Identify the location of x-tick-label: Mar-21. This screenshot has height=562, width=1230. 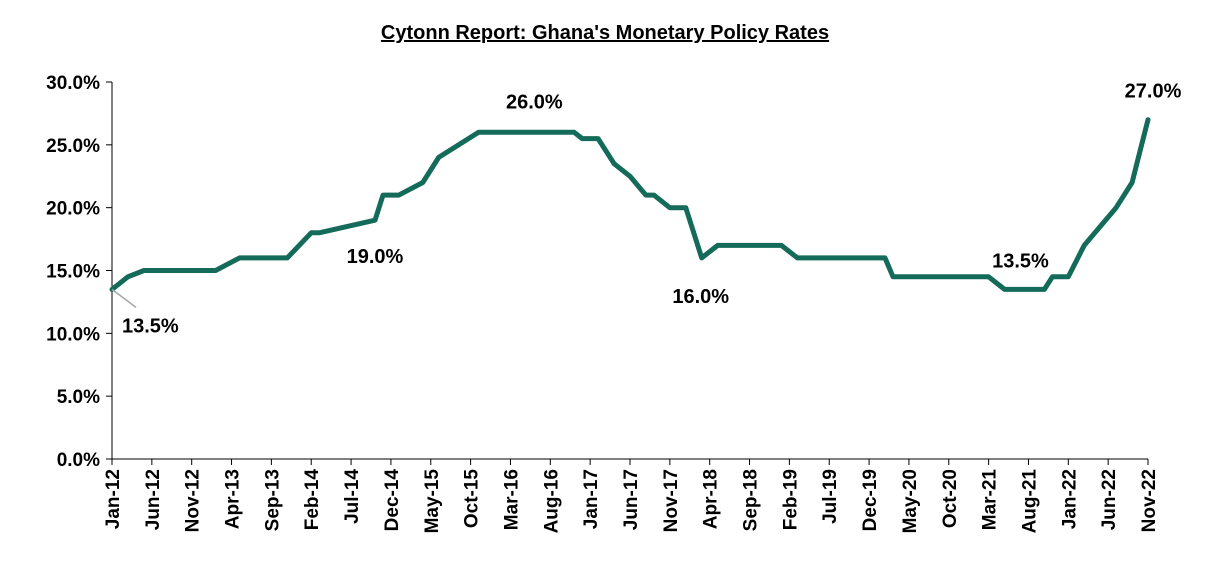
(990, 500).